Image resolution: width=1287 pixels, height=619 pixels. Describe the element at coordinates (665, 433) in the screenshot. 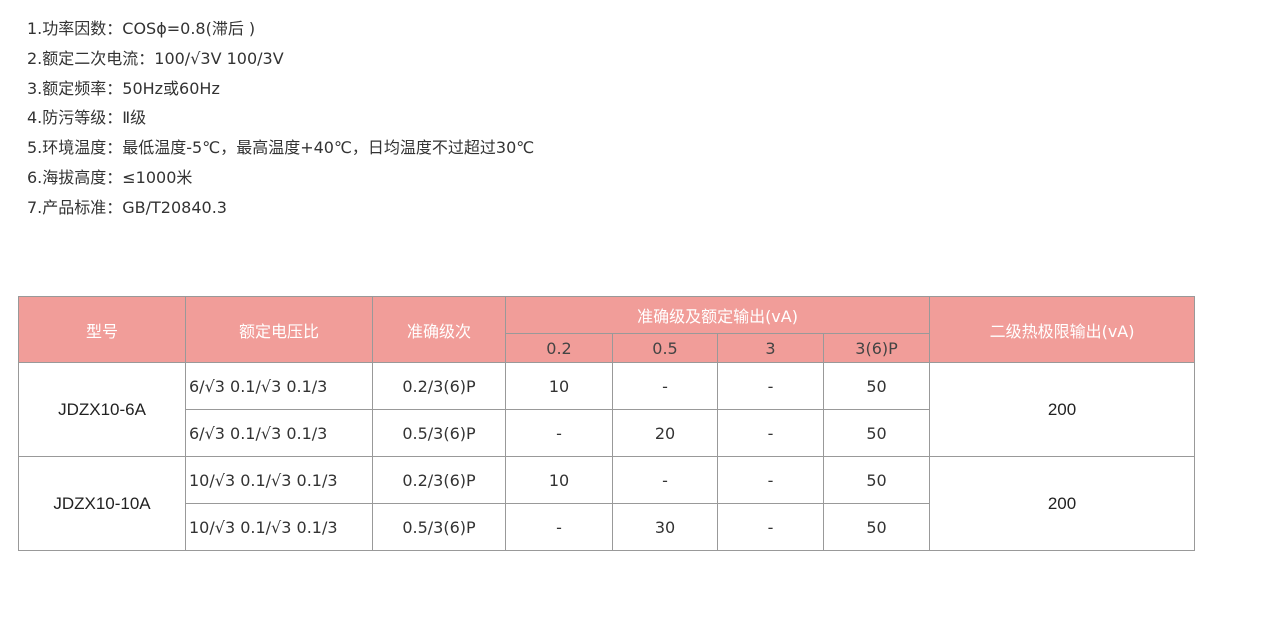

I see `output-cell: 20` at that location.